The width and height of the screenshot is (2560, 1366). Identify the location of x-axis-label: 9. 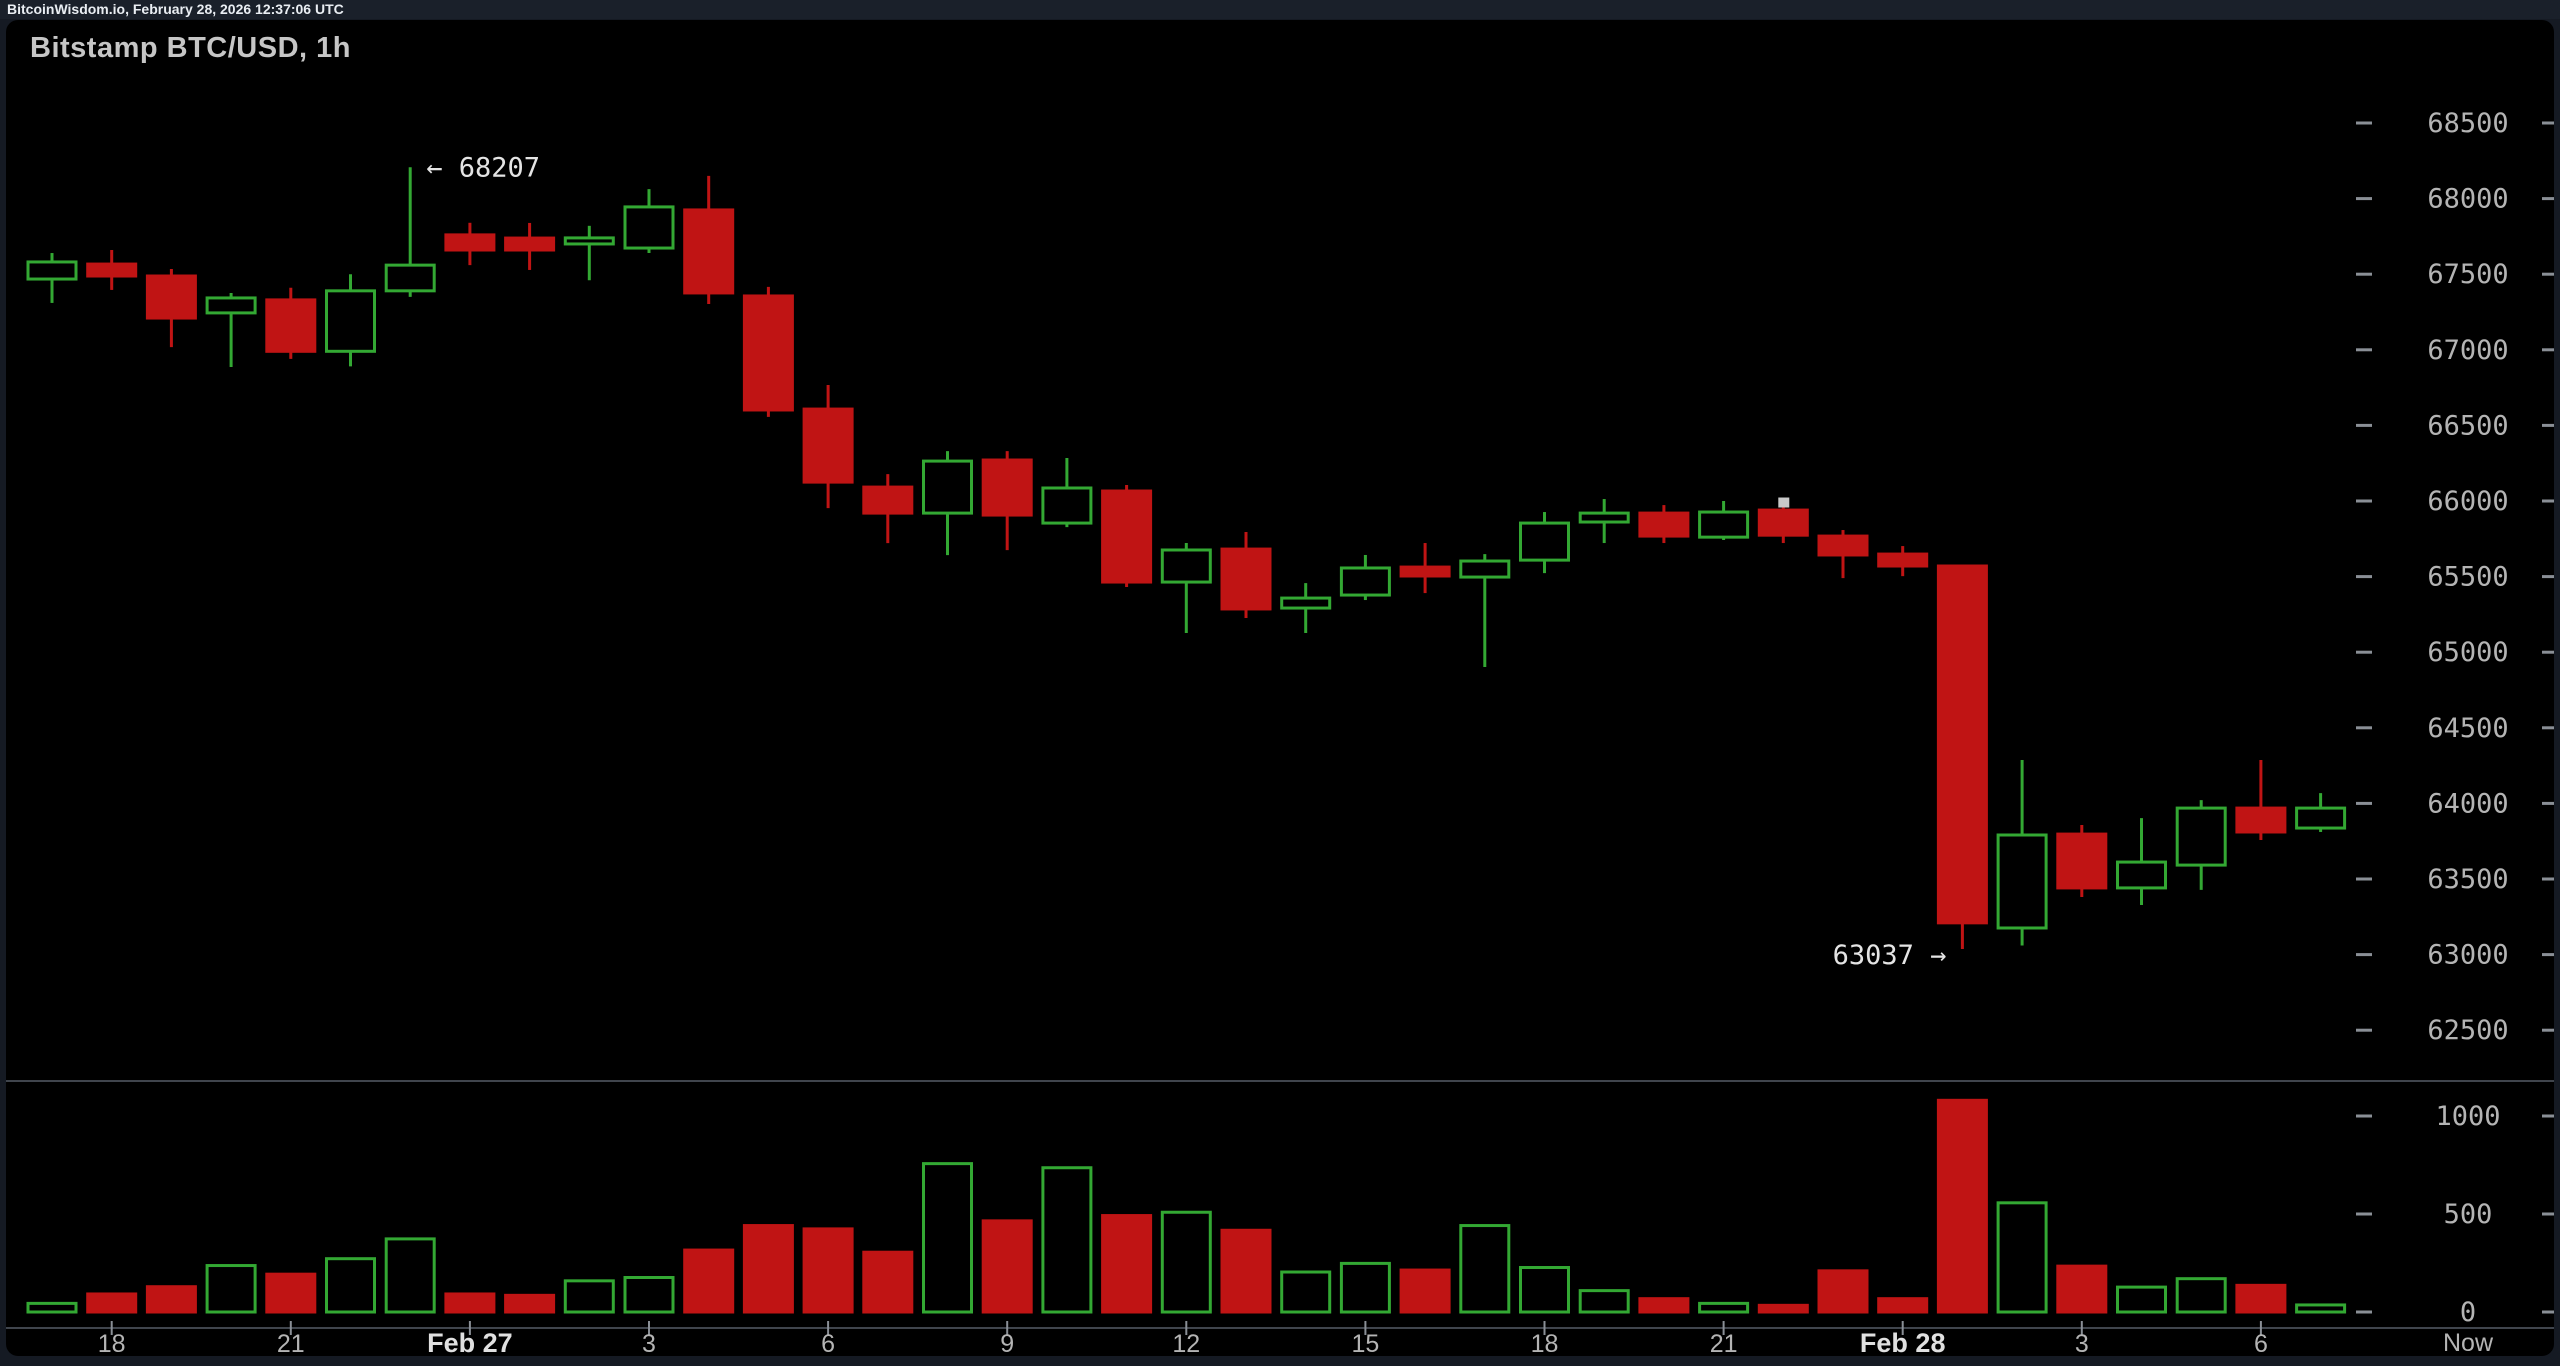
(1007, 1343).